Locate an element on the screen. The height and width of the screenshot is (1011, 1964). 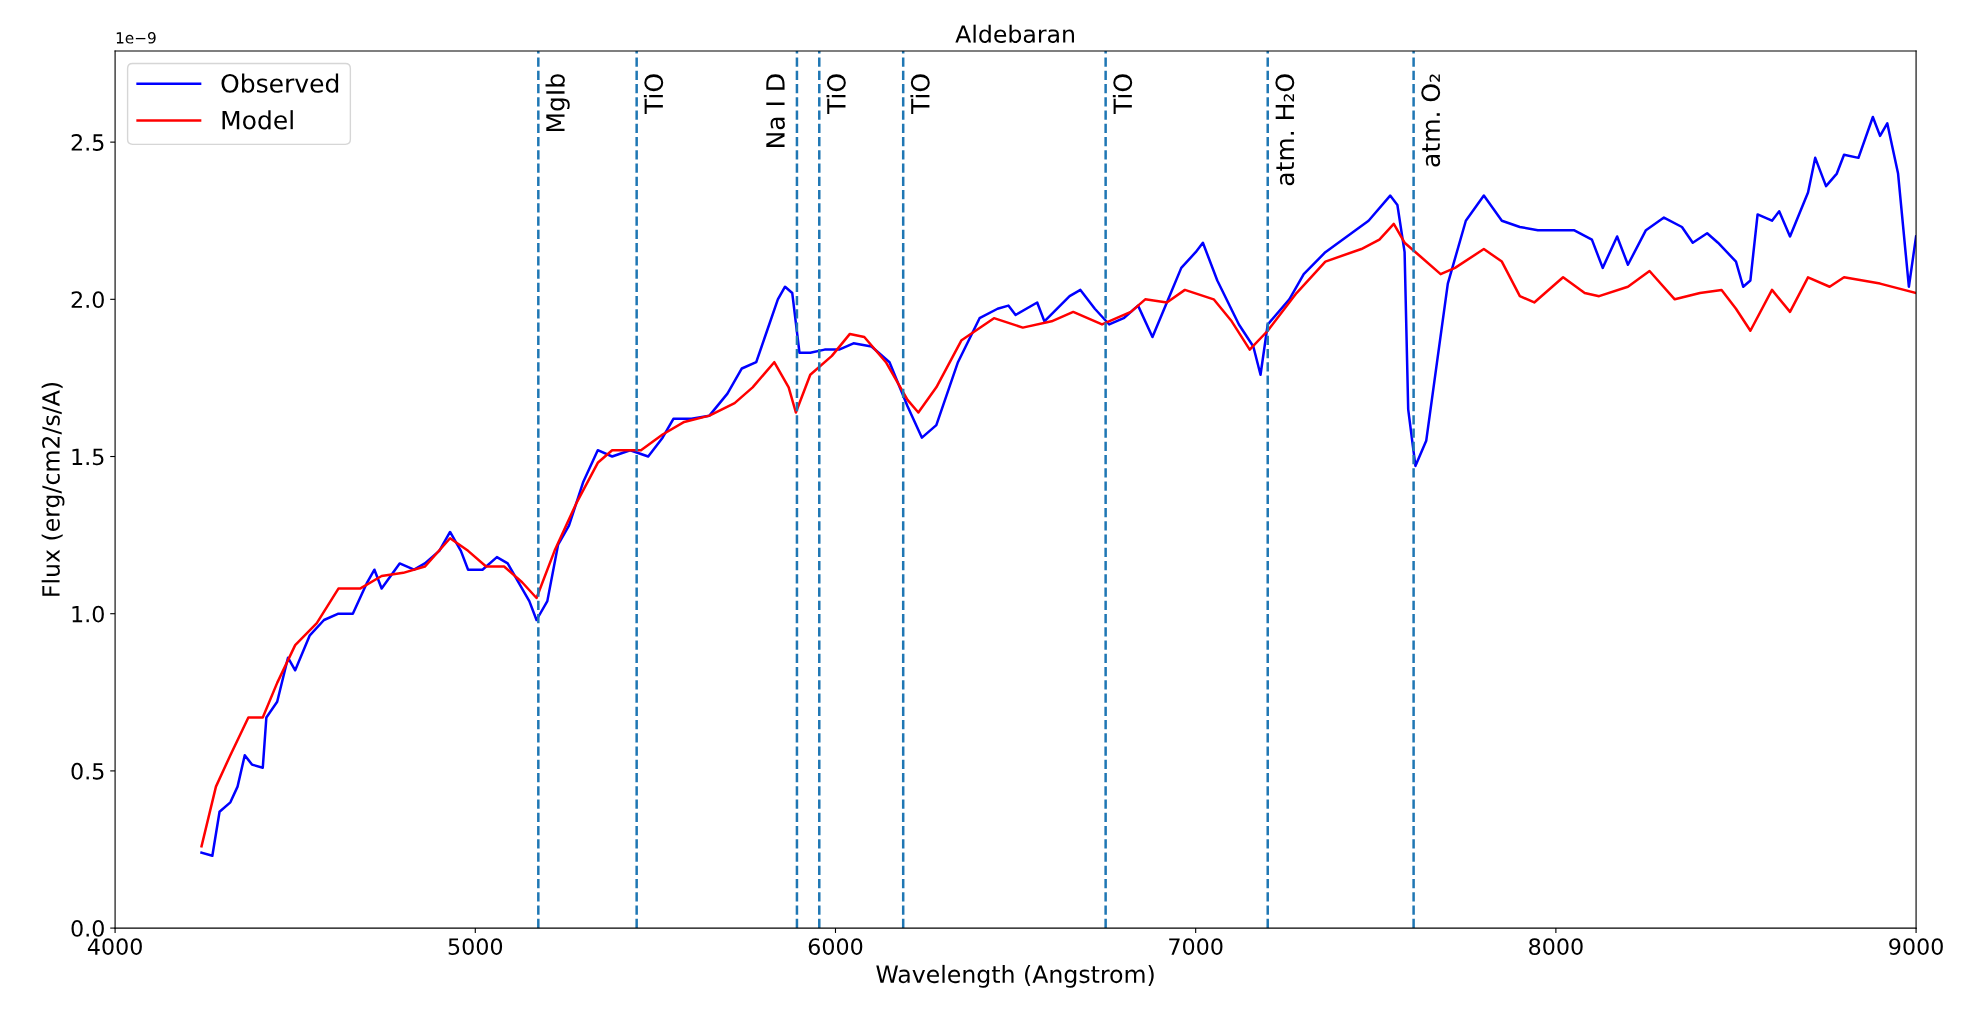
y-tick-label: 2.5 is located at coordinates (87, 142).